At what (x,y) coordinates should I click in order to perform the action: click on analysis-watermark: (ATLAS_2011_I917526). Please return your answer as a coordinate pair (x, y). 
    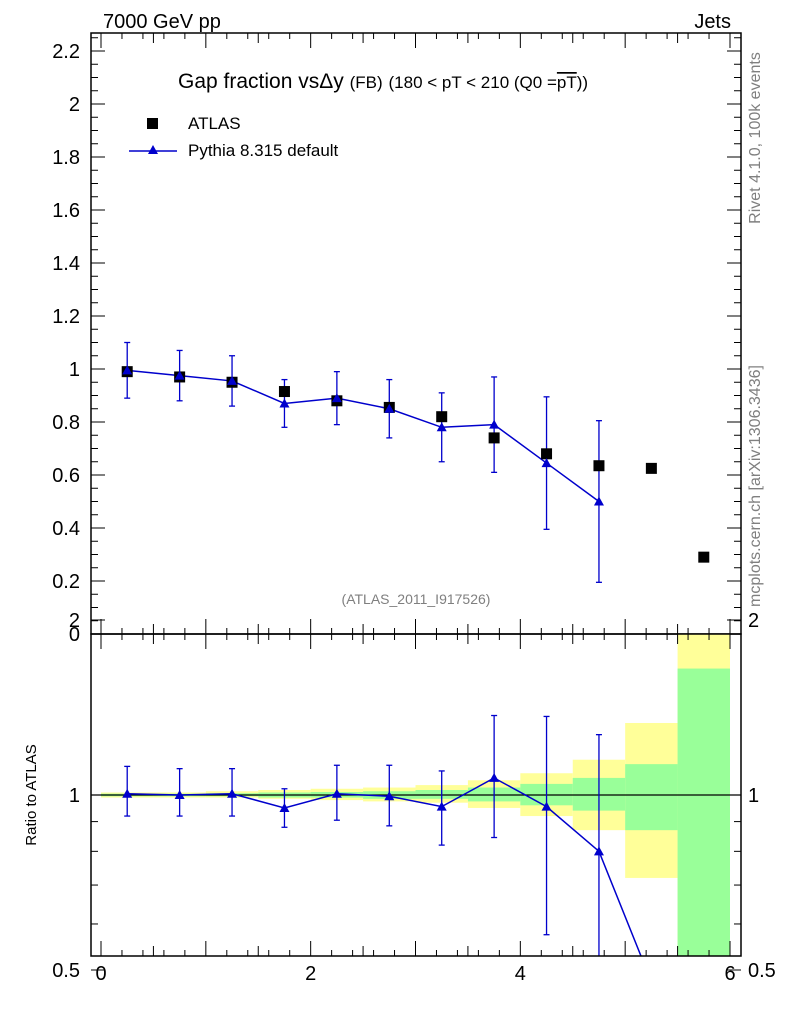
    Looking at the image, I should click on (416, 599).